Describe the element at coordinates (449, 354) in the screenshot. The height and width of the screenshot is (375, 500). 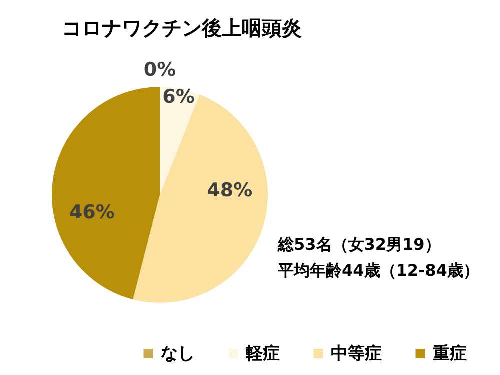
I see `legend-label: 重症` at that location.